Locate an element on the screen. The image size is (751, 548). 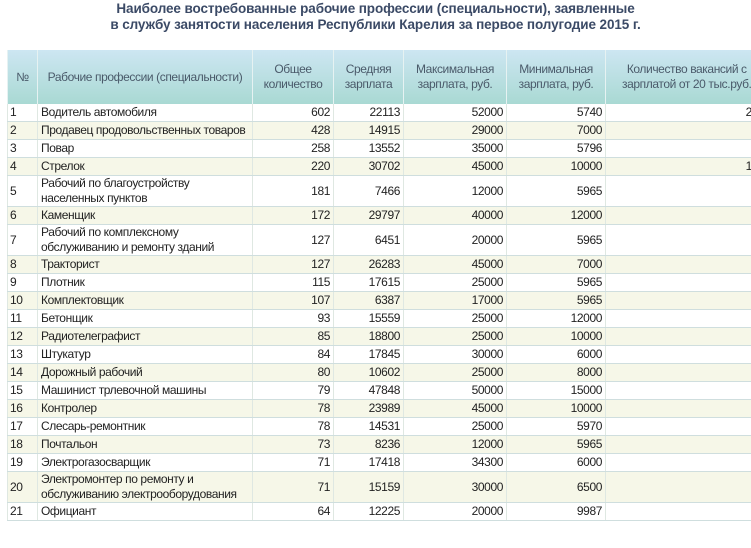
cell-number: 5 is located at coordinates (22, 191).